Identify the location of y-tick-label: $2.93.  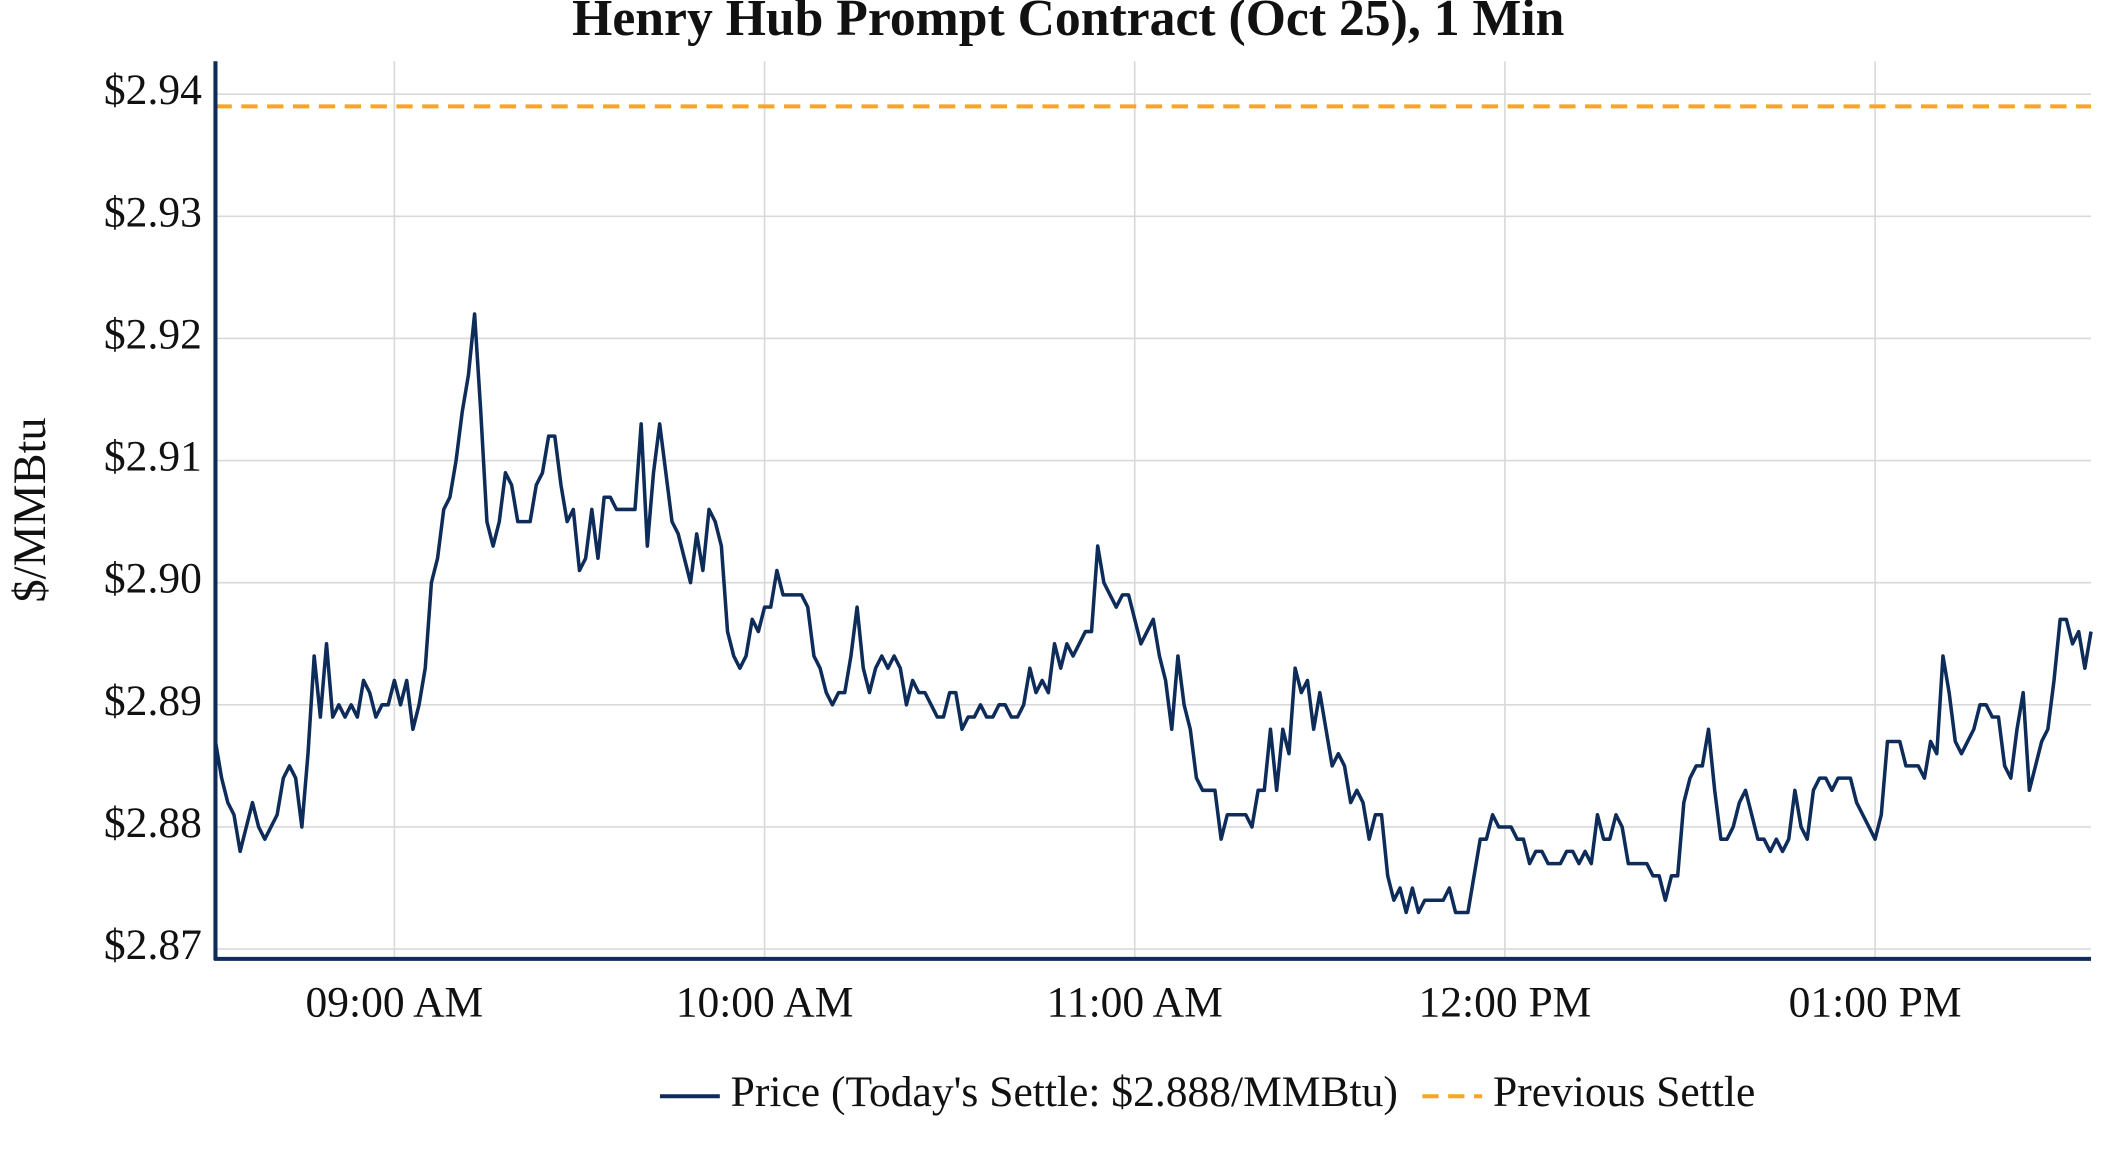
(153, 212).